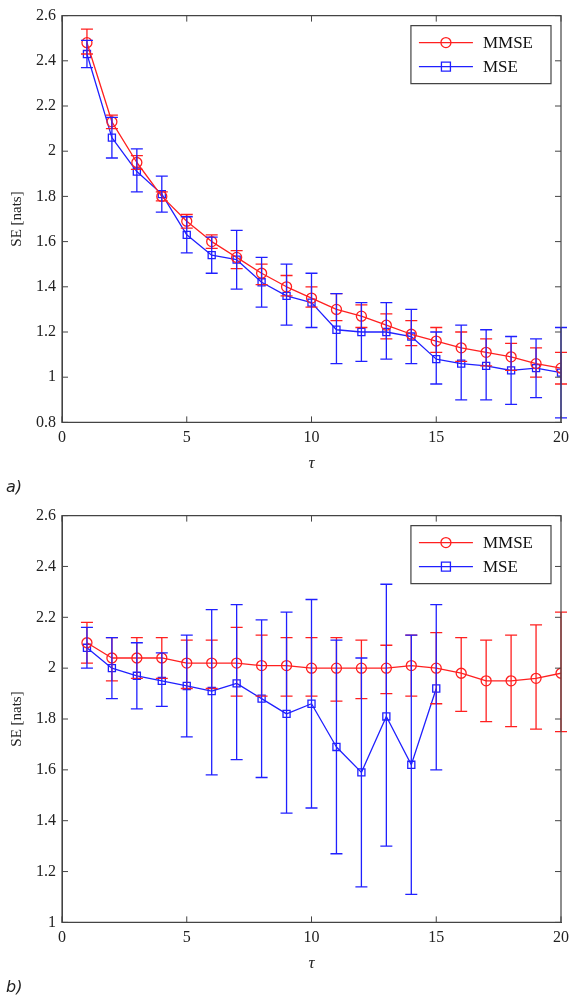  Describe the element at coordinates (312, 463) in the screenshot. I see `x-axis-title: τ` at that location.